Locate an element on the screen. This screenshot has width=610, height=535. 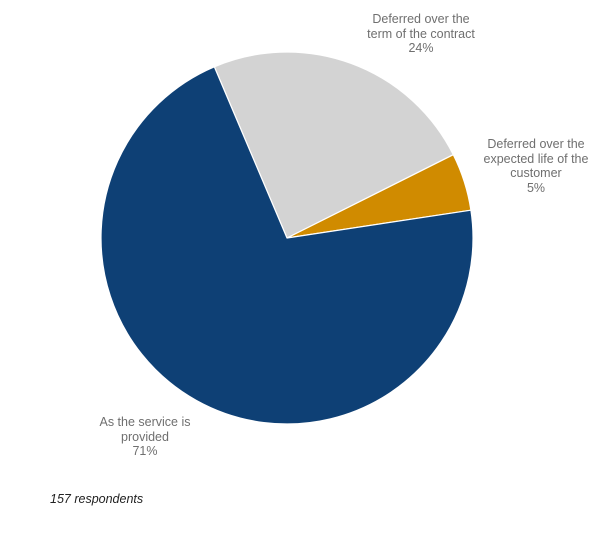
value-label: 24% is located at coordinates (421, 48).